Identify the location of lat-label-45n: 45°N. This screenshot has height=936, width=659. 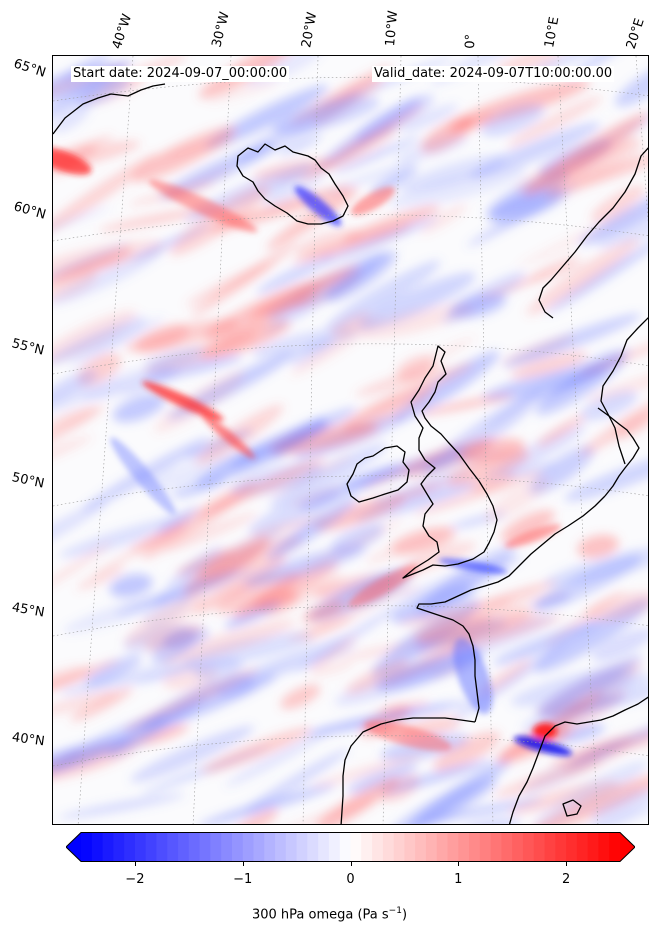
(28, 610).